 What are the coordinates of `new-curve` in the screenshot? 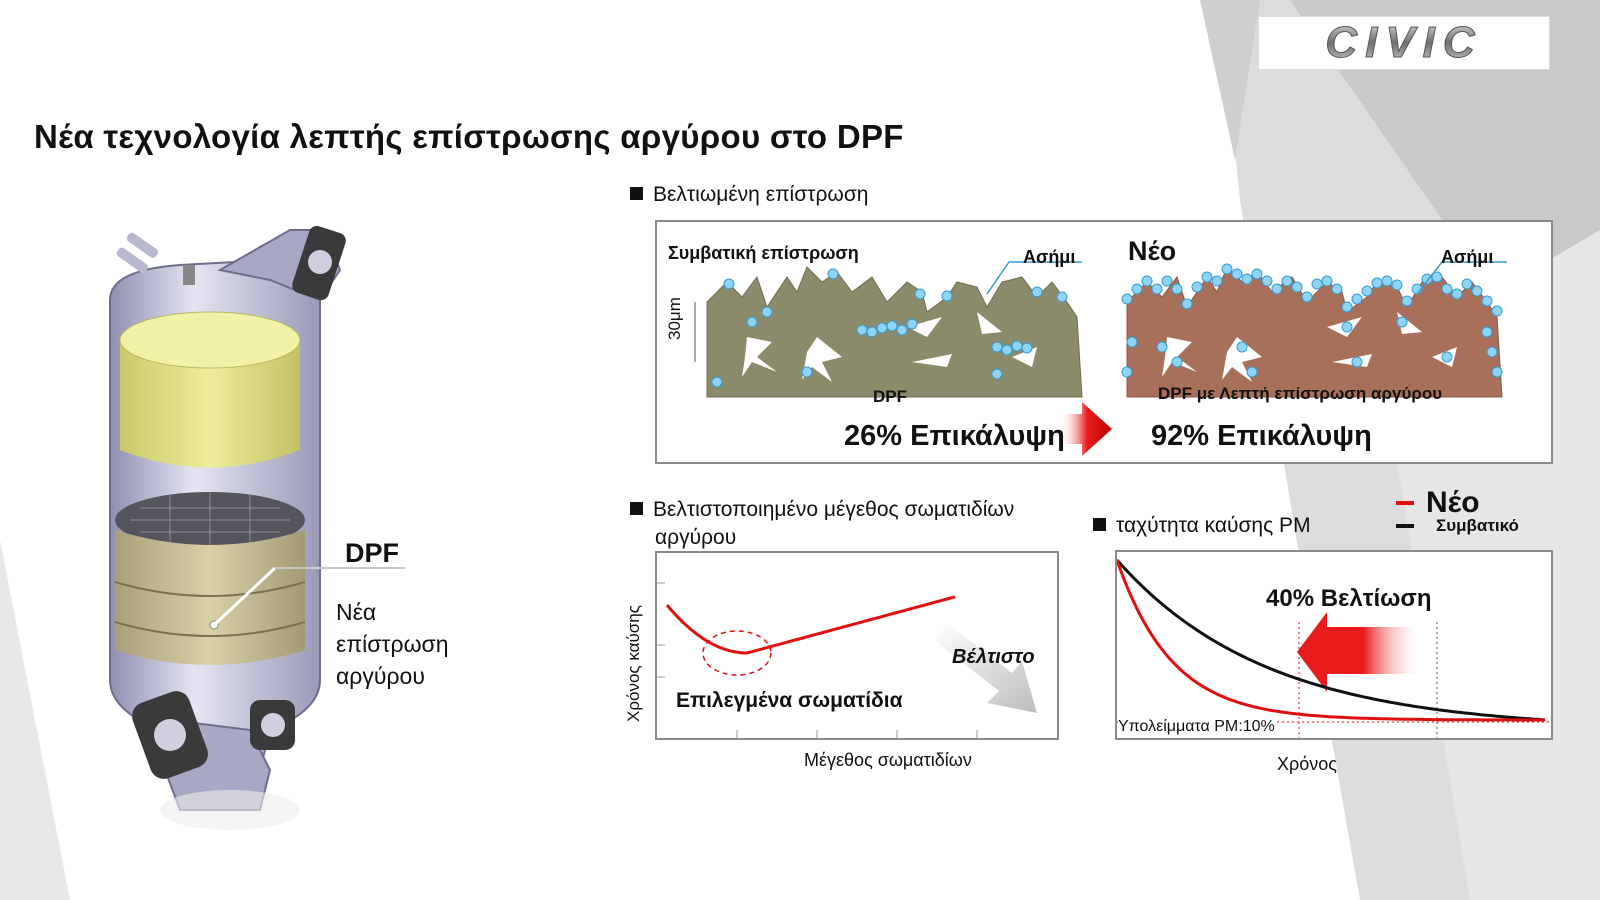 It's located at (1331, 640).